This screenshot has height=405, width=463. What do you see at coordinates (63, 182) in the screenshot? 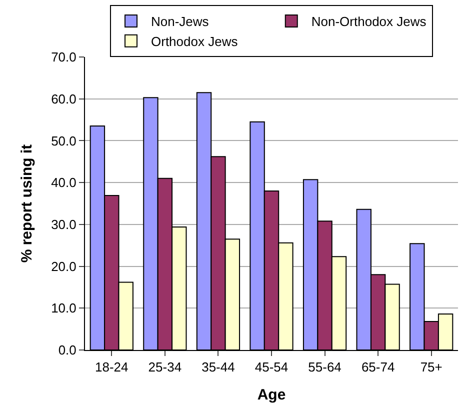
I see `y-tick-label: 40.0` at bounding box center [63, 182].